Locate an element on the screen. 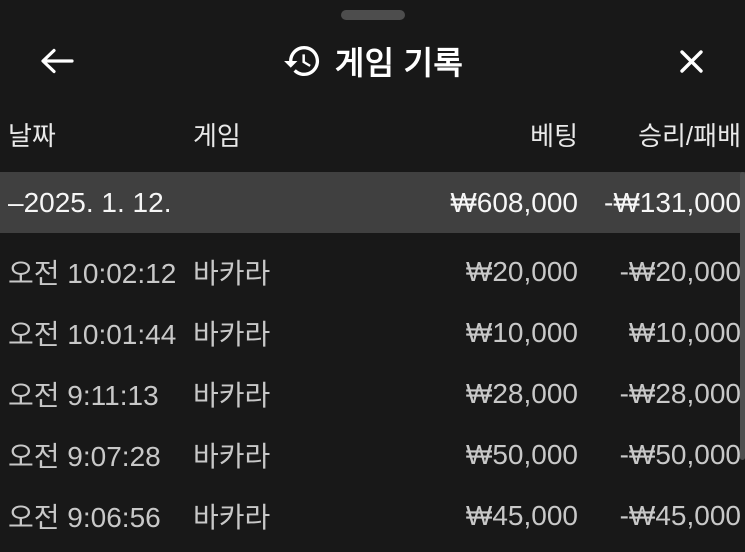 Image resolution: width=745 pixels, height=552 pixels. summary-bet: ₩608,000 is located at coordinates (514, 202).